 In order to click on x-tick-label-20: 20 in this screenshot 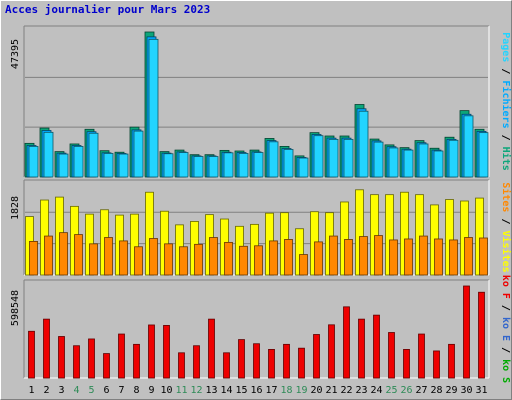, I will do `click(316, 390)`.